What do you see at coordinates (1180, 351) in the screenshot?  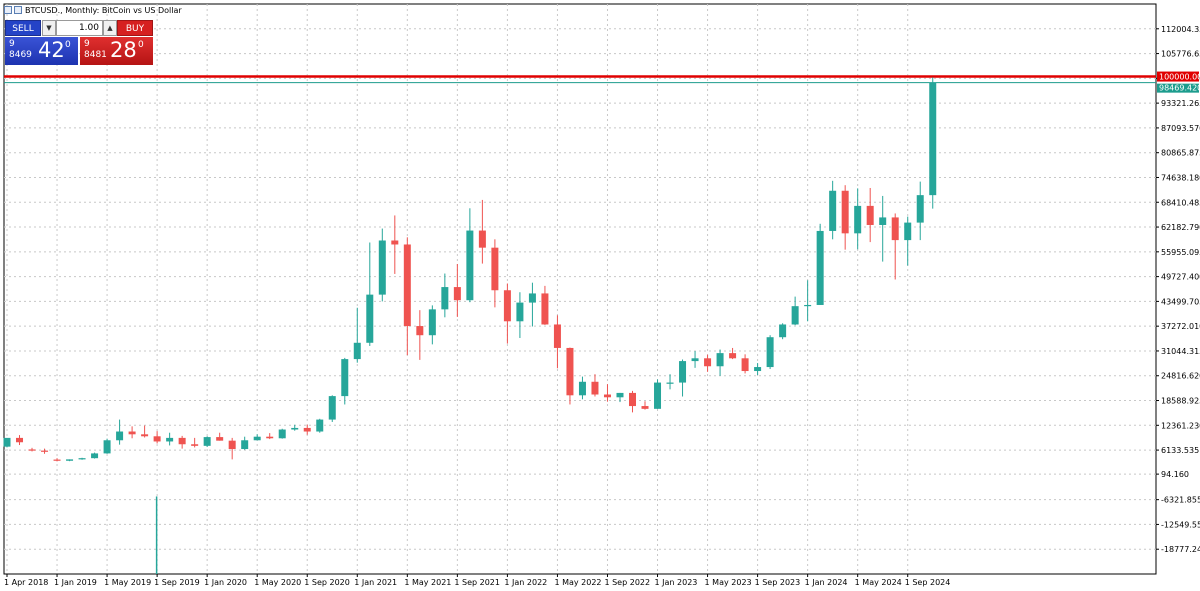 I see `y-tick-label: 31044.315` at bounding box center [1180, 351].